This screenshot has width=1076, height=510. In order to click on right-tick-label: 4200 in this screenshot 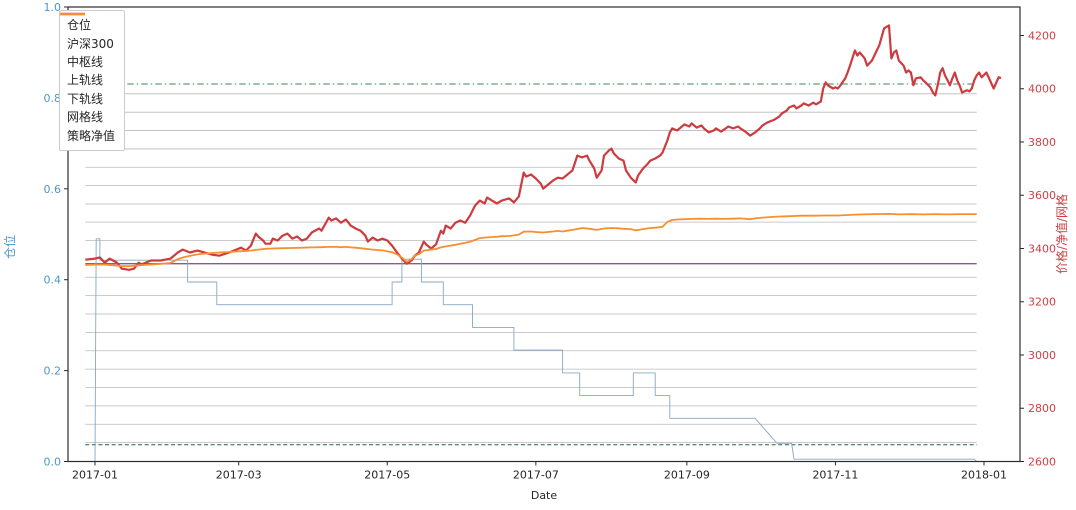, I will do `click(1042, 35)`.